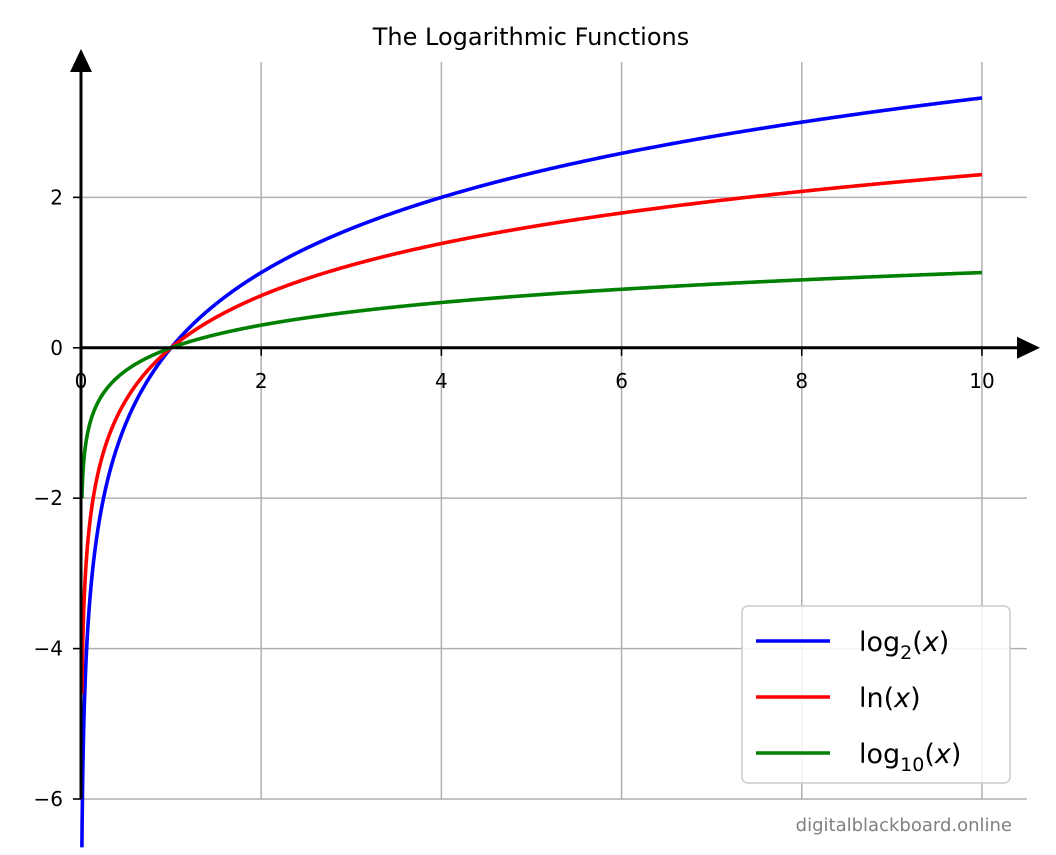  Describe the element at coordinates (621, 381) in the screenshot. I see `x-tick-label: 6` at that location.